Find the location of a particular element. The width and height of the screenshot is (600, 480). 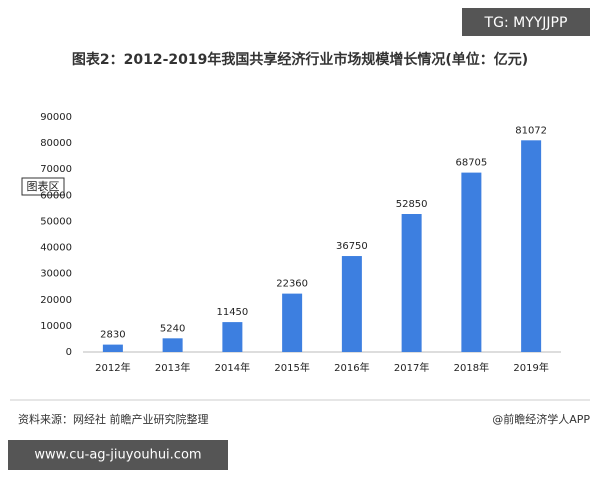

value-label: 5240 is located at coordinates (172, 328).